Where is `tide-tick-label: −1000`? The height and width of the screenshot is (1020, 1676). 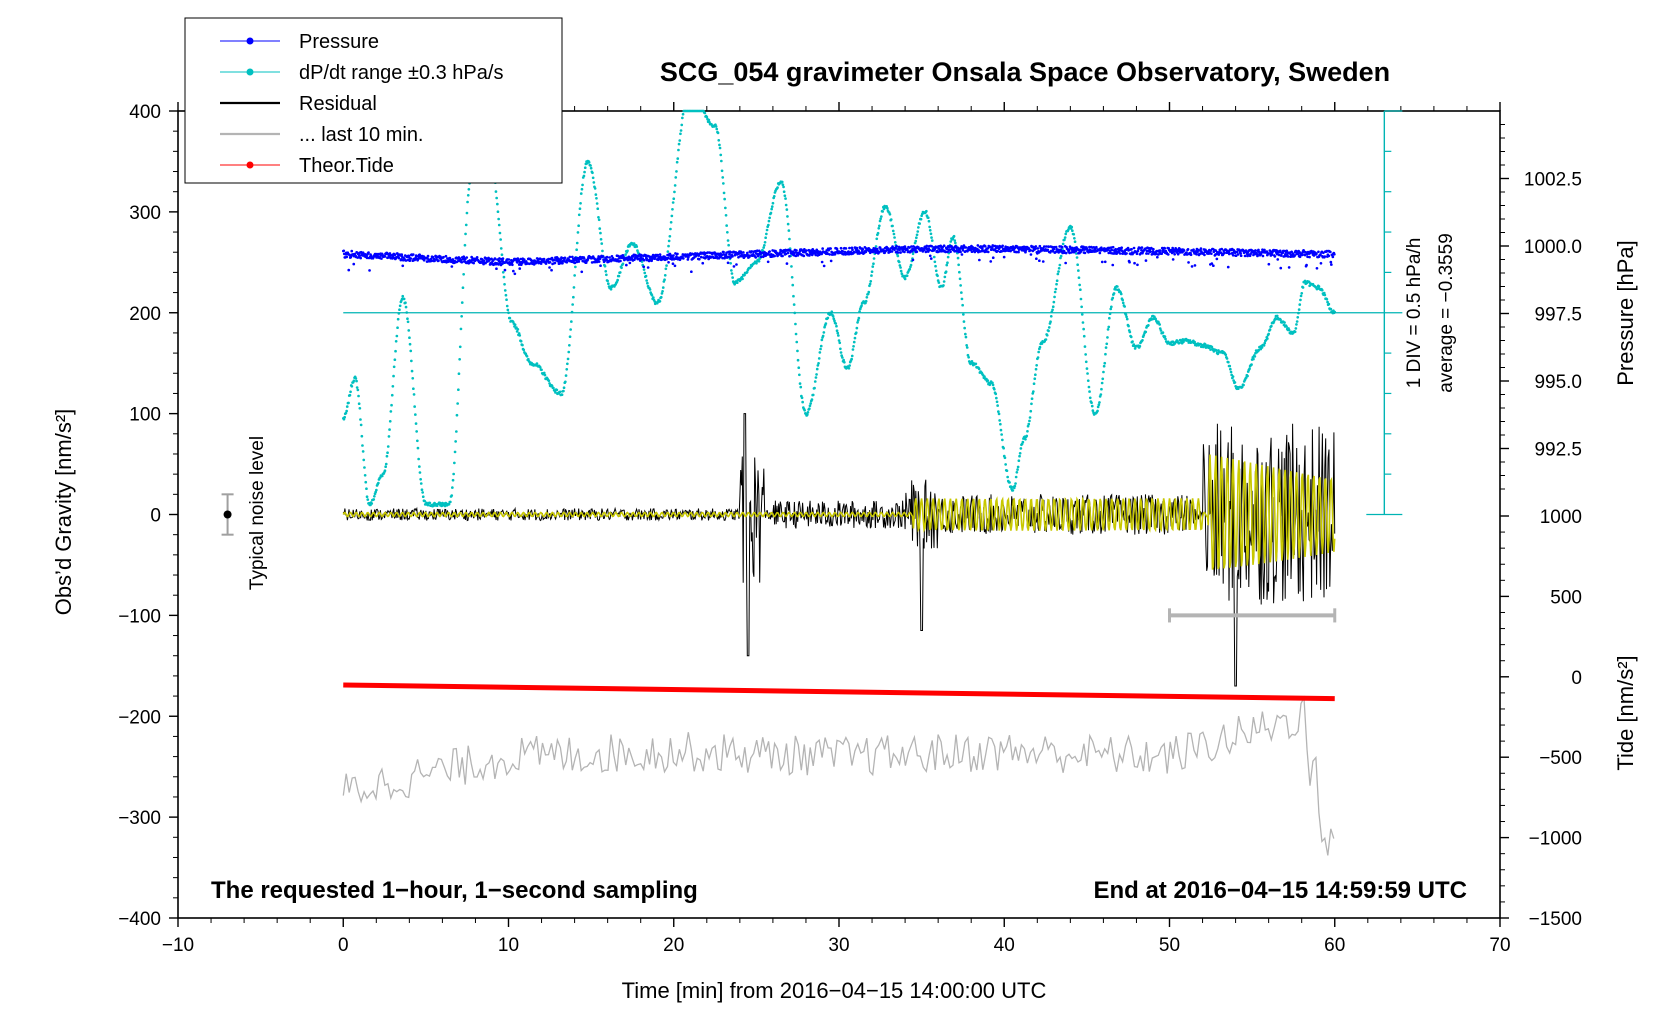 tide-tick-label: −1000 is located at coordinates (1555, 839).